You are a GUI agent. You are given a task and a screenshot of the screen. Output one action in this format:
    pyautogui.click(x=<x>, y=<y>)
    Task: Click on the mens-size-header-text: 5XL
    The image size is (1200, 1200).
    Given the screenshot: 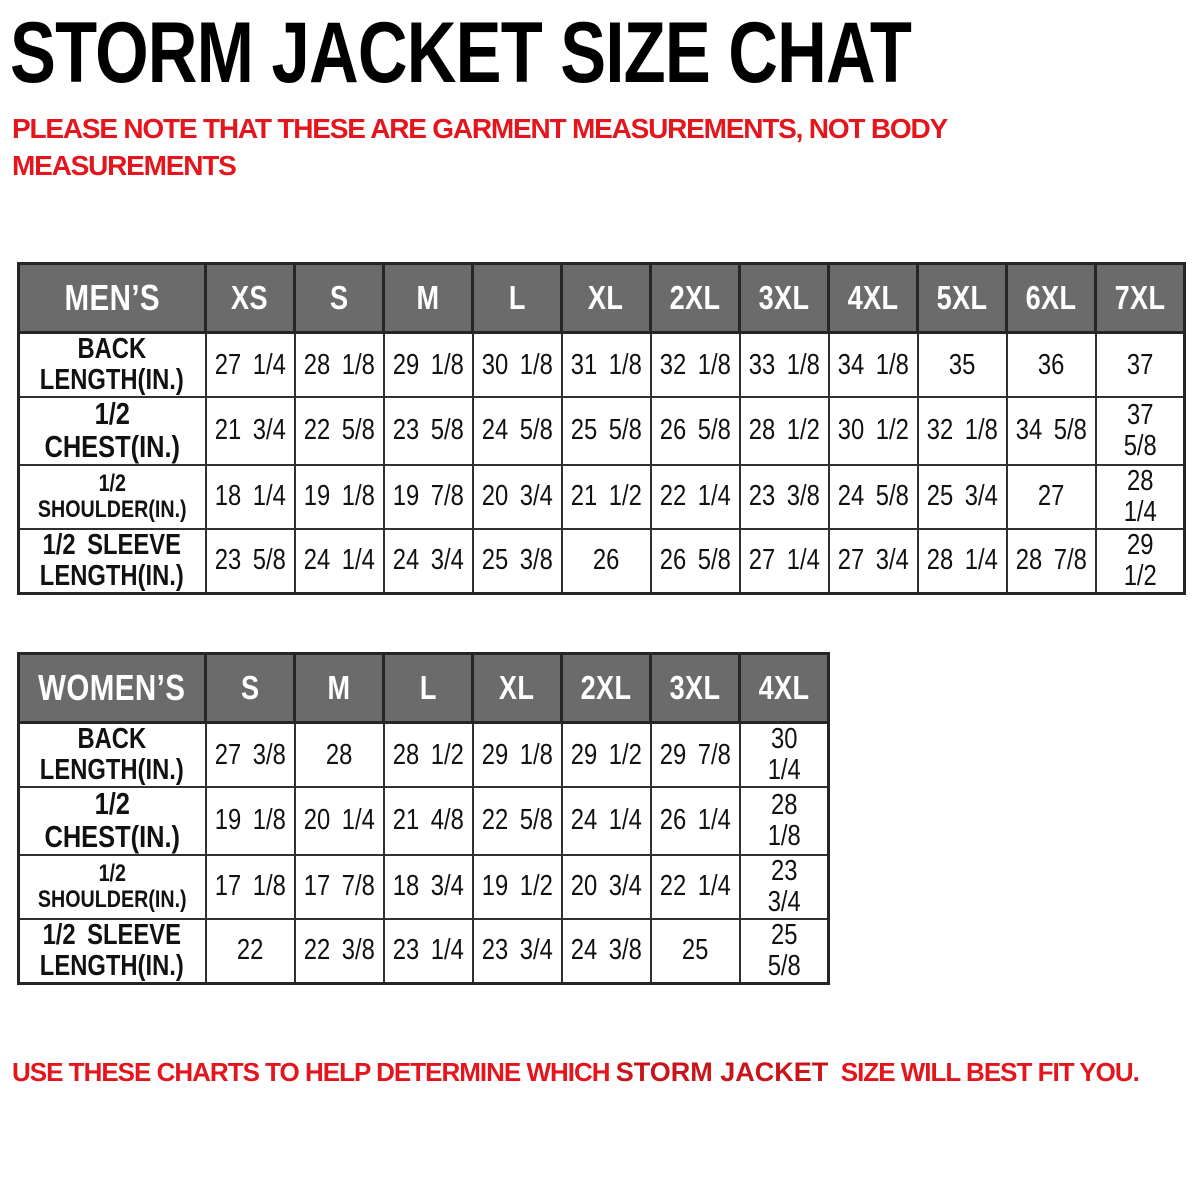 What is the action you would take?
    pyautogui.click(x=962, y=297)
    